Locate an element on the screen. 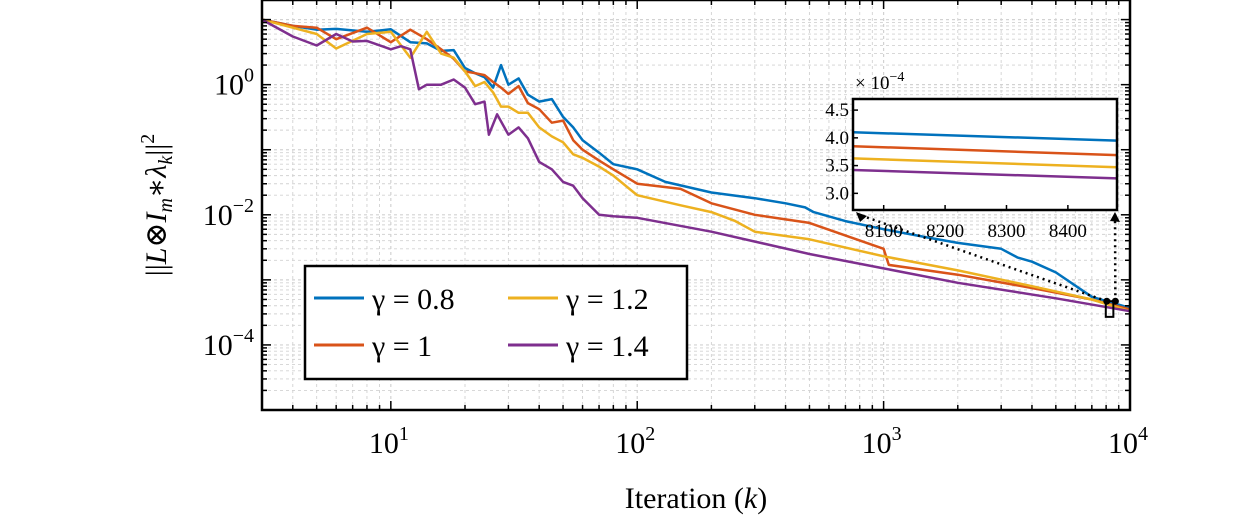 Image resolution: width=1260 pixels, height=522 pixels. legend-label: γ = 0.8 is located at coordinates (413, 299).